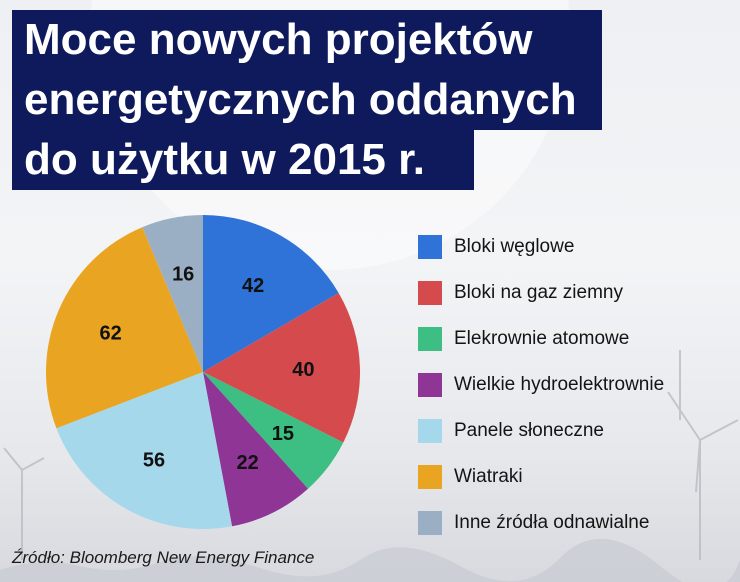 The width and height of the screenshot is (740, 582). I want to click on title-line-3: do użytku w 2015 r., so click(243, 160).